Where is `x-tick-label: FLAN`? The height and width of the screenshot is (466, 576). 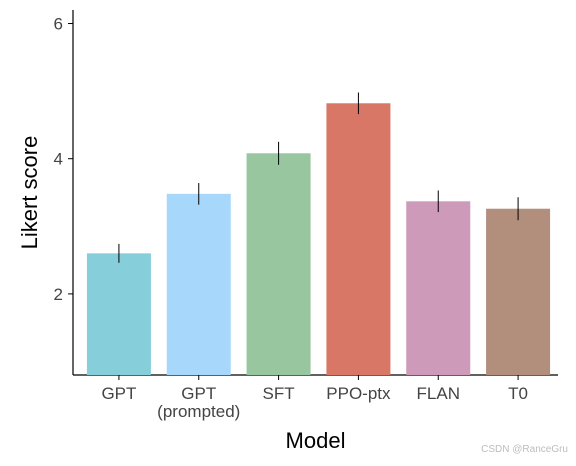
x-tick-label: FLAN is located at coordinates (438, 393).